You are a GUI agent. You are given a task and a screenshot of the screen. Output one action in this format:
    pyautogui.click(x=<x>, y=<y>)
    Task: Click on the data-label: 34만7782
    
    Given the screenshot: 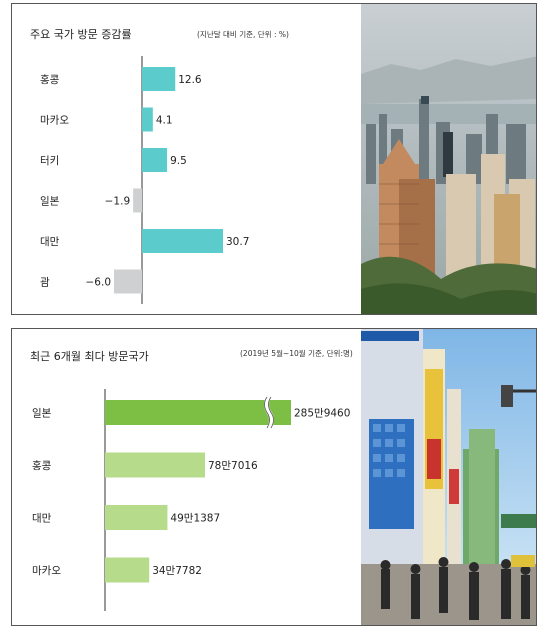 What is the action you would take?
    pyautogui.click(x=177, y=571)
    